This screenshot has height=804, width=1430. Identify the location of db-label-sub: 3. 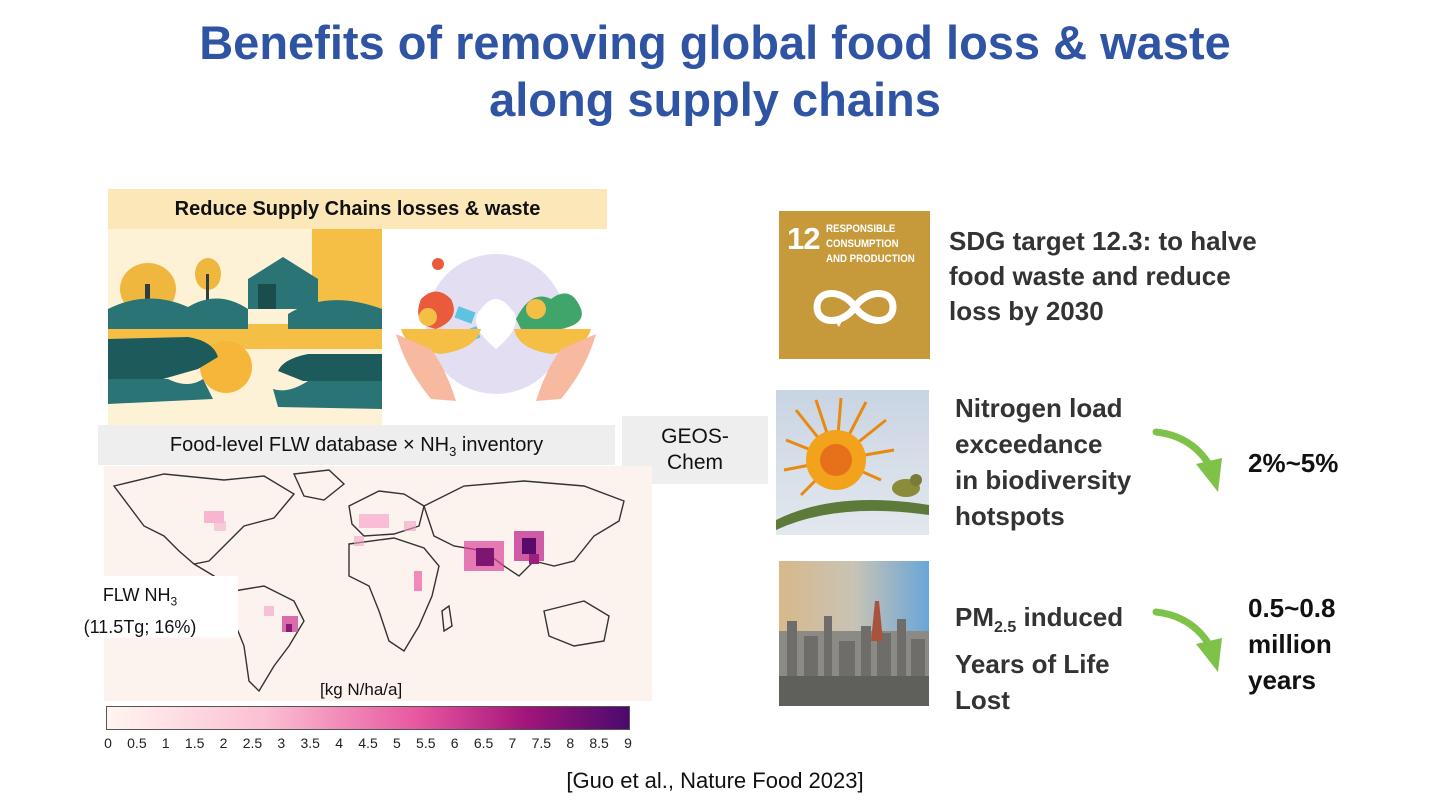
(453, 451).